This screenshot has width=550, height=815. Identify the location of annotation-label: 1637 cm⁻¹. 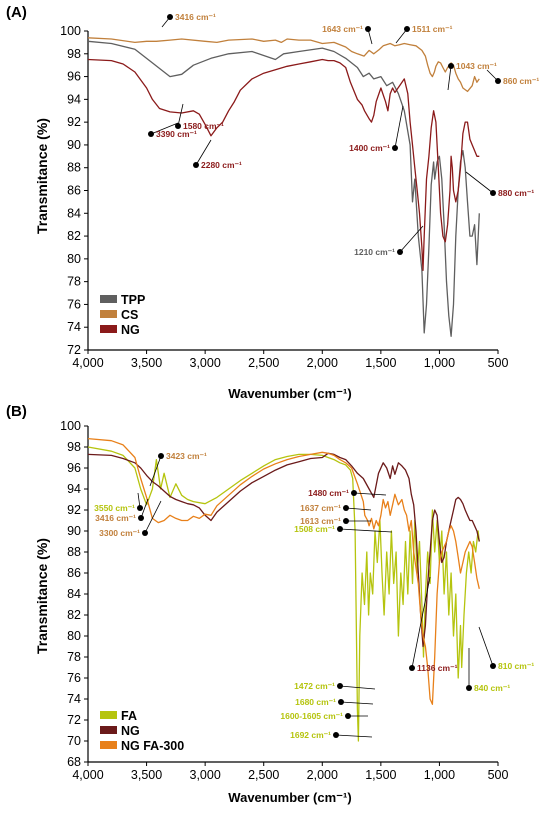
(320, 508).